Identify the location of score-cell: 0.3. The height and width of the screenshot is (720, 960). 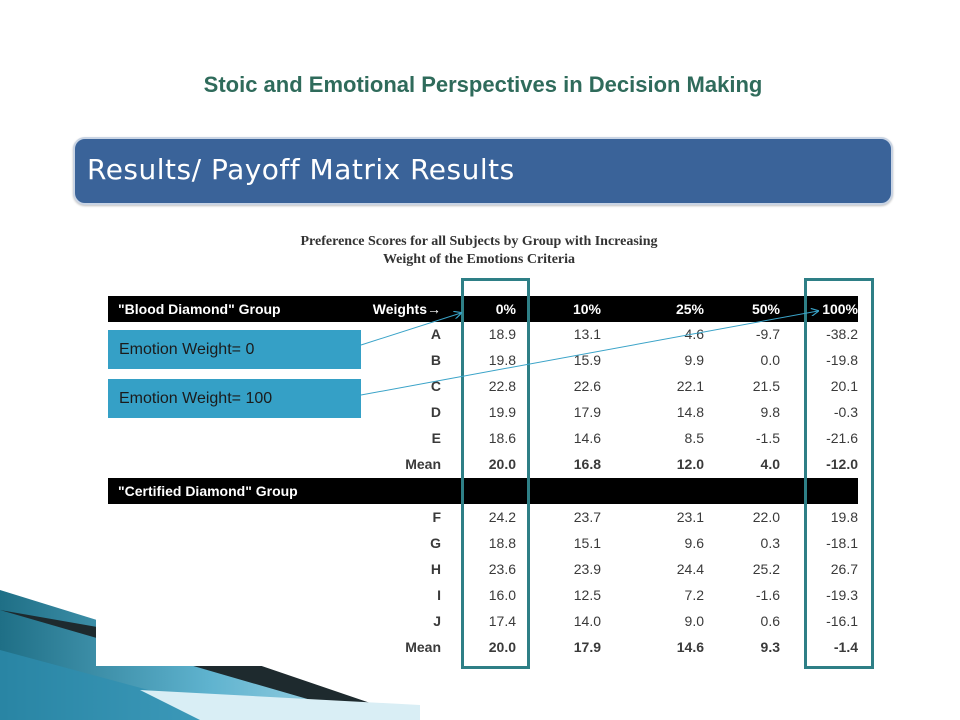
(770, 543).